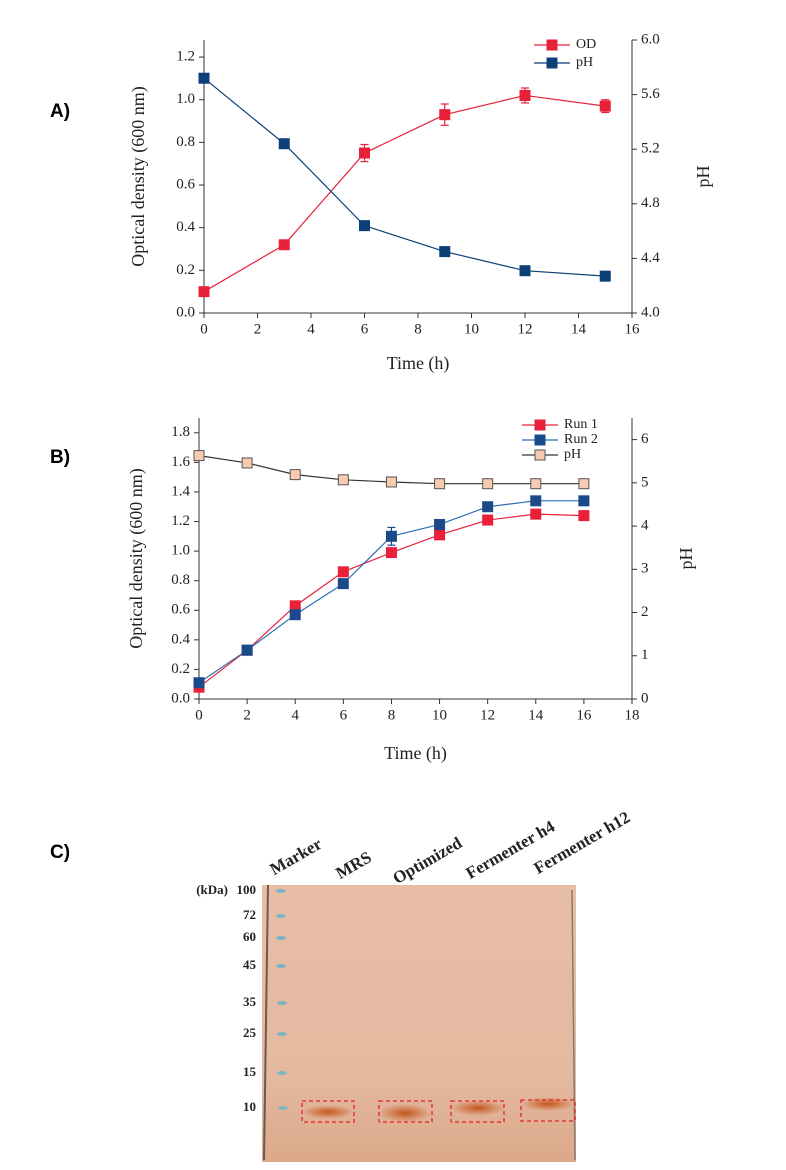 Image resolution: width=786 pixels, height=1170 pixels. Describe the element at coordinates (650, 258) in the screenshot. I see `y2-tick-label: 4.4` at that location.